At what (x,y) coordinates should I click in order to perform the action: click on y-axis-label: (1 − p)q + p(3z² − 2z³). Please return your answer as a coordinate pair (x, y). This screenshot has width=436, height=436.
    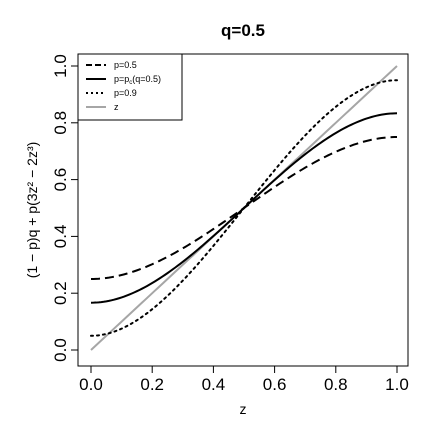
    Looking at the image, I should click on (32, 210).